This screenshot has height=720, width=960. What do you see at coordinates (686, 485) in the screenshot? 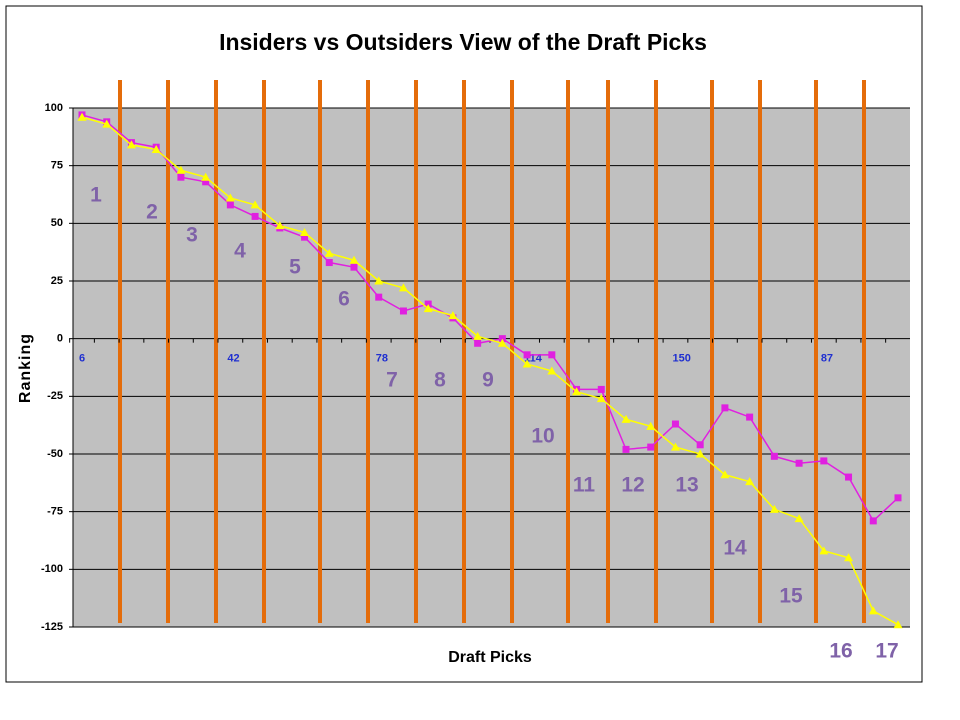
I see `round-label: 13` at bounding box center [686, 485].